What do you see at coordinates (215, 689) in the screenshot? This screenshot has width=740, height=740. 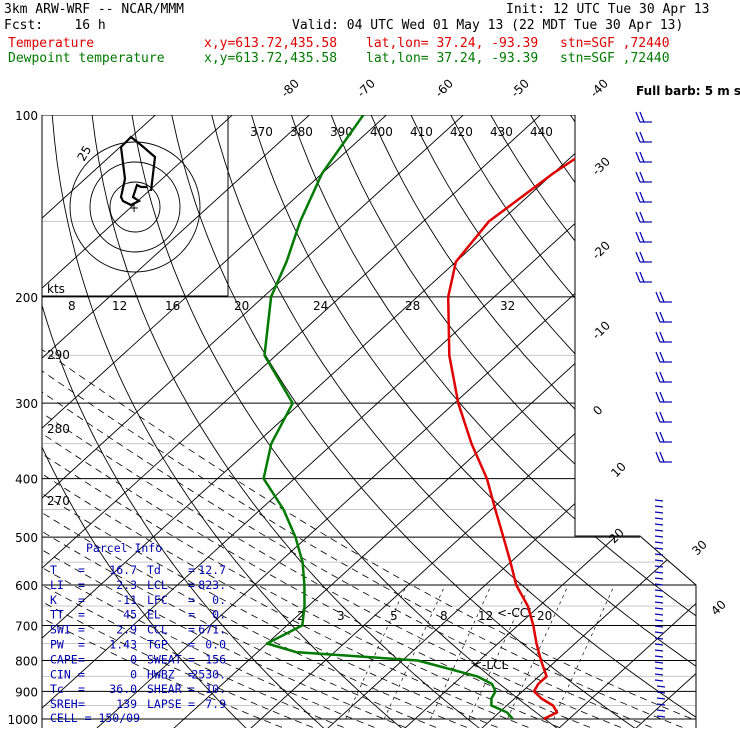 I see `parcel-value: 10.` at bounding box center [215, 689].